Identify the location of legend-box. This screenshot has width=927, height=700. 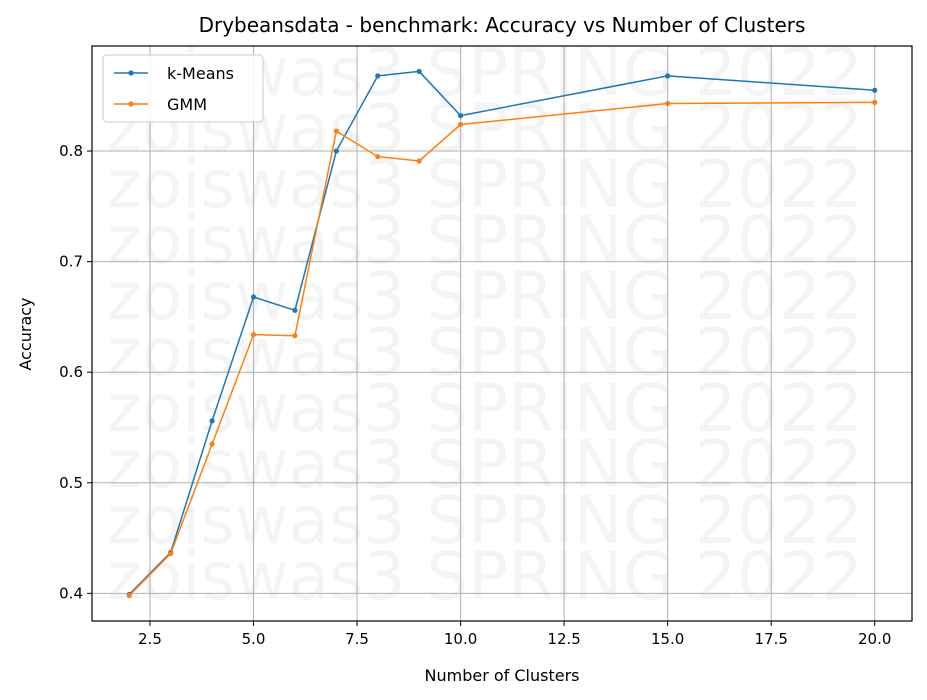
(183, 88).